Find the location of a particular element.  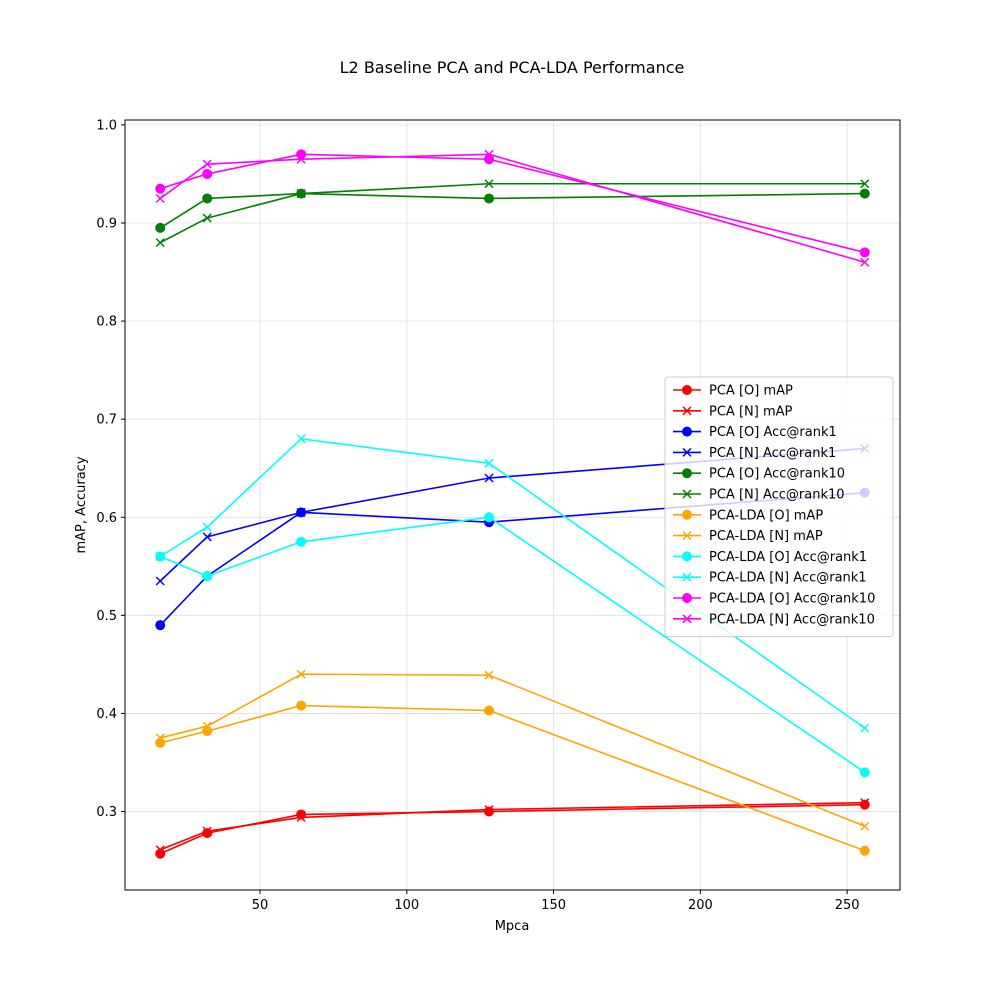

legend-label: PCA-LDA [O] mAP is located at coordinates (766, 515).